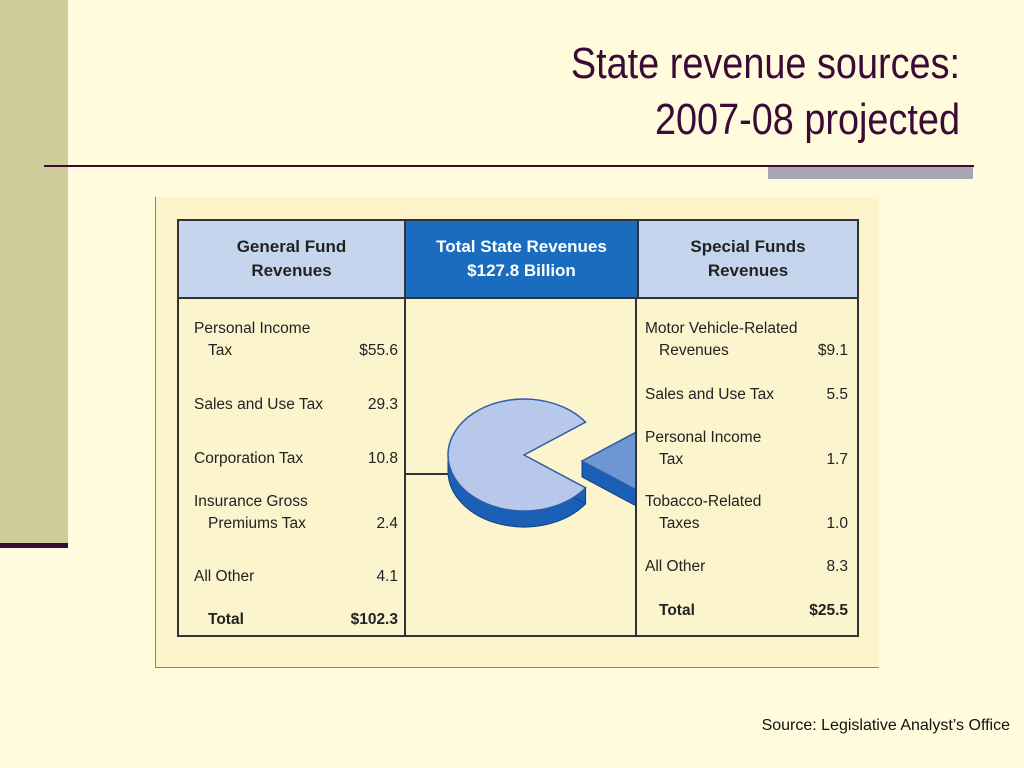 Image resolution: width=1024 pixels, height=768 pixels. Describe the element at coordinates (382, 404) in the screenshot. I see `row-value: 29.3` at that location.